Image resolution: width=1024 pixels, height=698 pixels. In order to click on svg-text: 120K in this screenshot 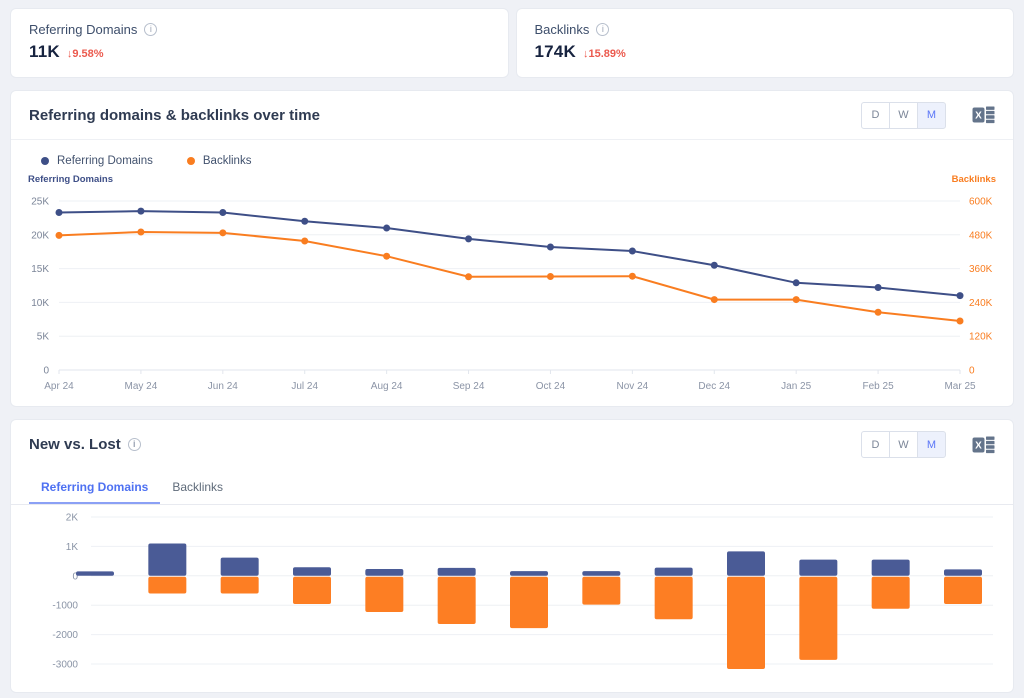, I will do `click(981, 337)`.